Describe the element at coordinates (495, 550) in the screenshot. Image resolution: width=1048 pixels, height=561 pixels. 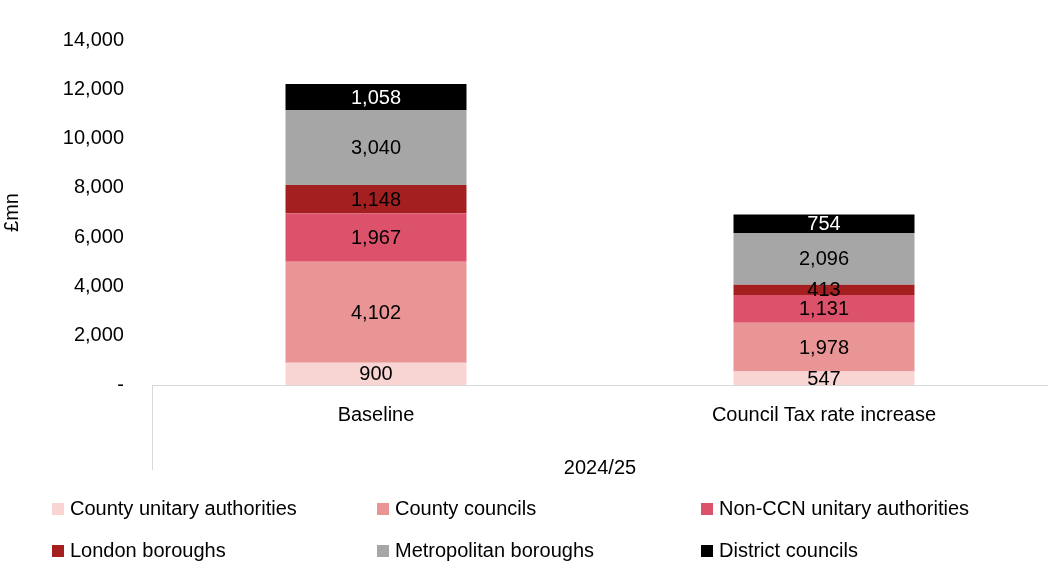
I see `legend-label: Metropolitan boroughs` at that location.